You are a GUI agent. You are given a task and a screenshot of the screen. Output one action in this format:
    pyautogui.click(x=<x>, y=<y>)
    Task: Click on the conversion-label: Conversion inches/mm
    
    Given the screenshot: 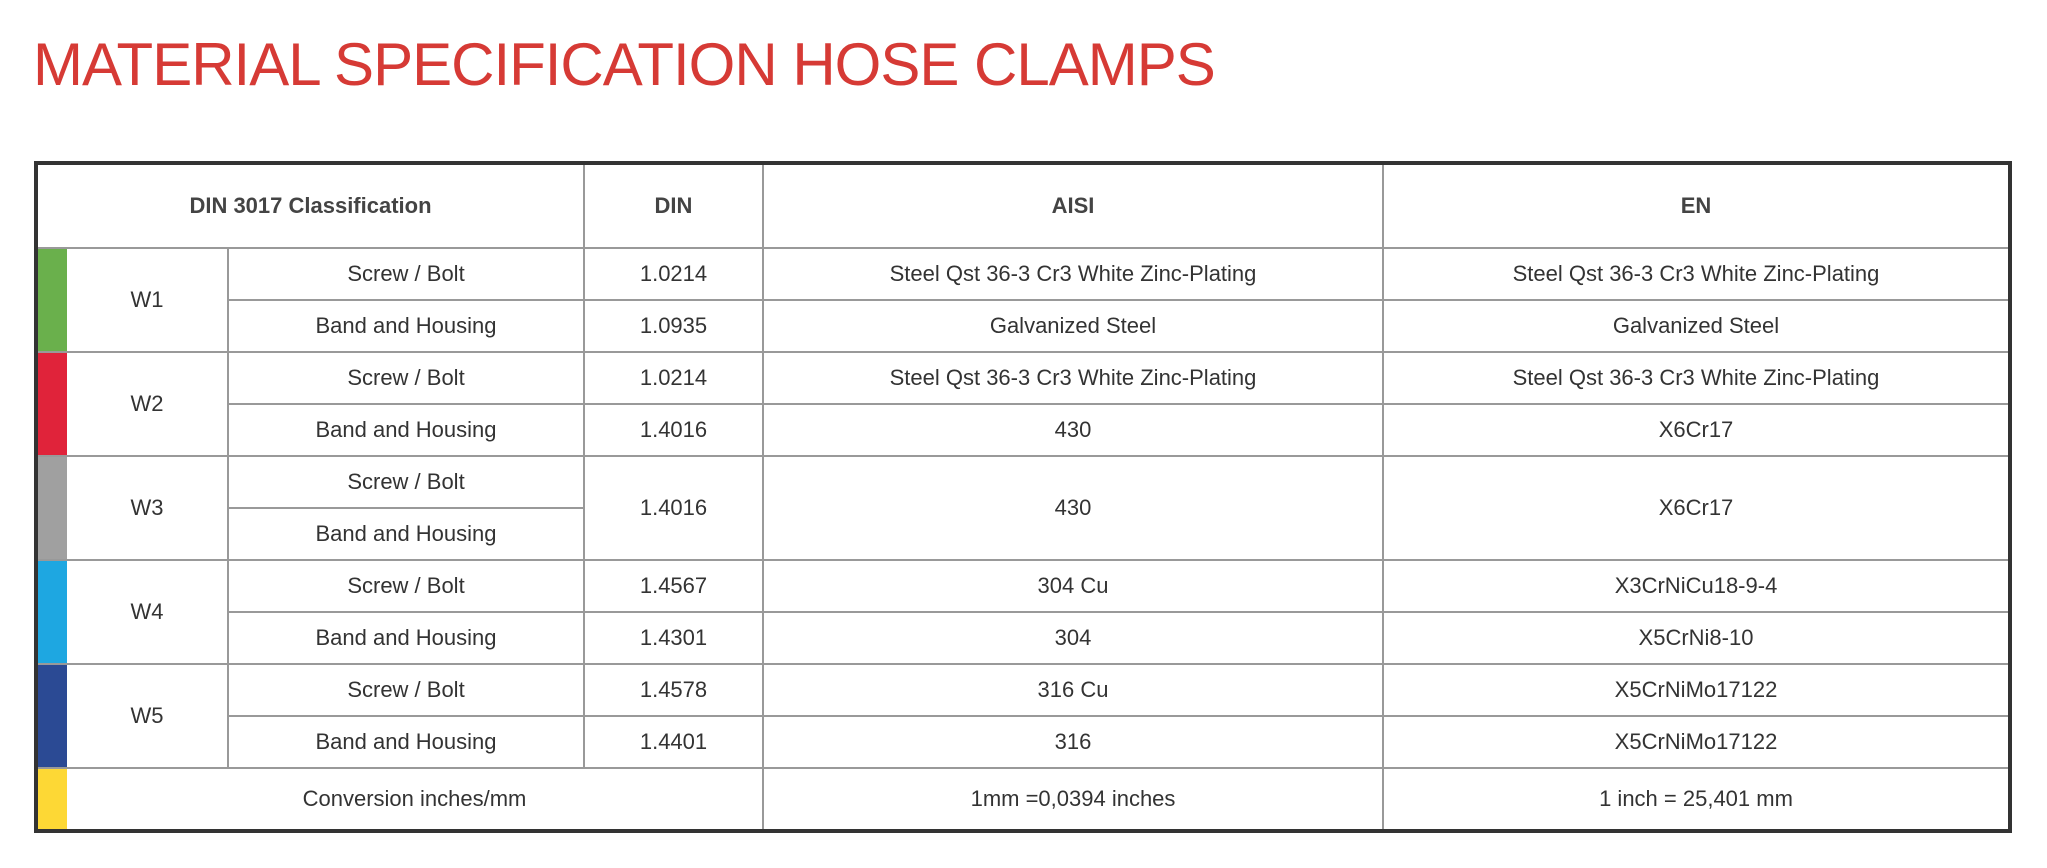 What is the action you would take?
    pyautogui.click(x=415, y=799)
    